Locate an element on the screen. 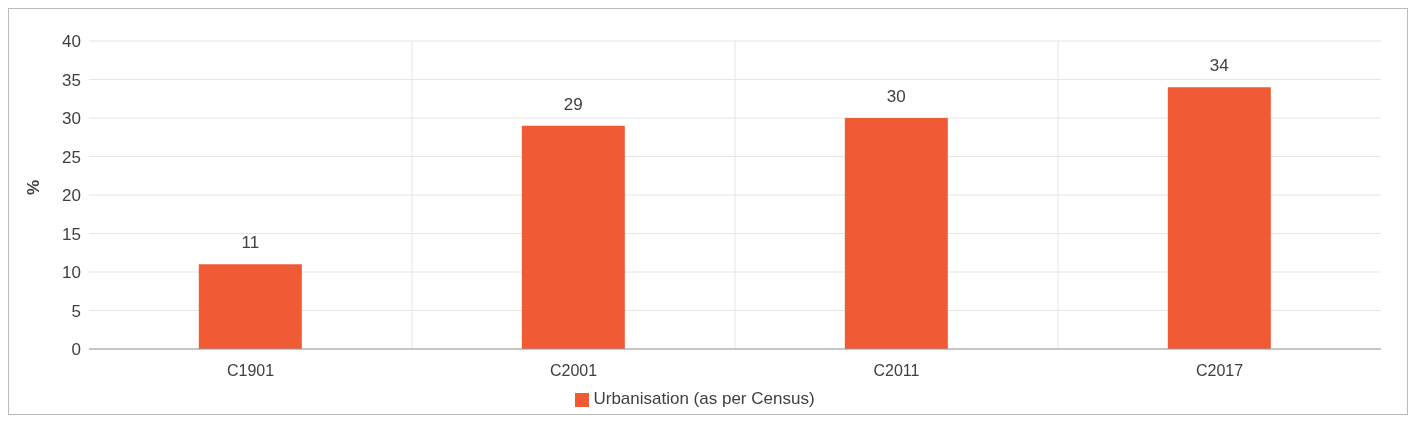 The width and height of the screenshot is (1416, 423). y-tick-label: 10 is located at coordinates (71, 273).